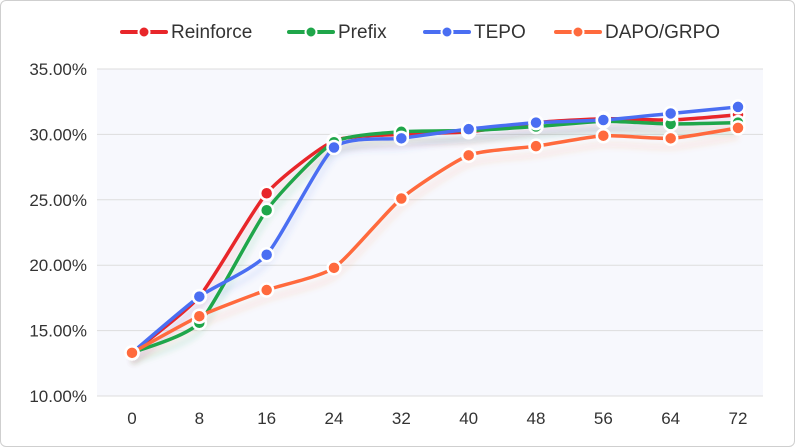 Image resolution: width=795 pixels, height=447 pixels. What do you see at coordinates (266, 210) in the screenshot?
I see `data-point-prefix` at bounding box center [266, 210].